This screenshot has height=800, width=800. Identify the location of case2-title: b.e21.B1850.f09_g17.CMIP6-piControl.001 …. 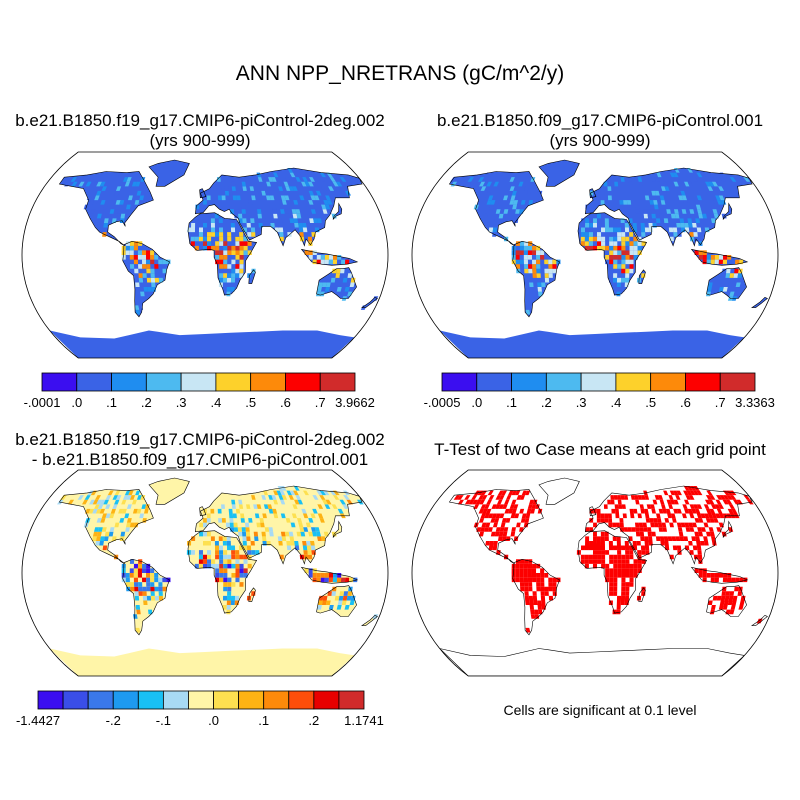
(600, 131).